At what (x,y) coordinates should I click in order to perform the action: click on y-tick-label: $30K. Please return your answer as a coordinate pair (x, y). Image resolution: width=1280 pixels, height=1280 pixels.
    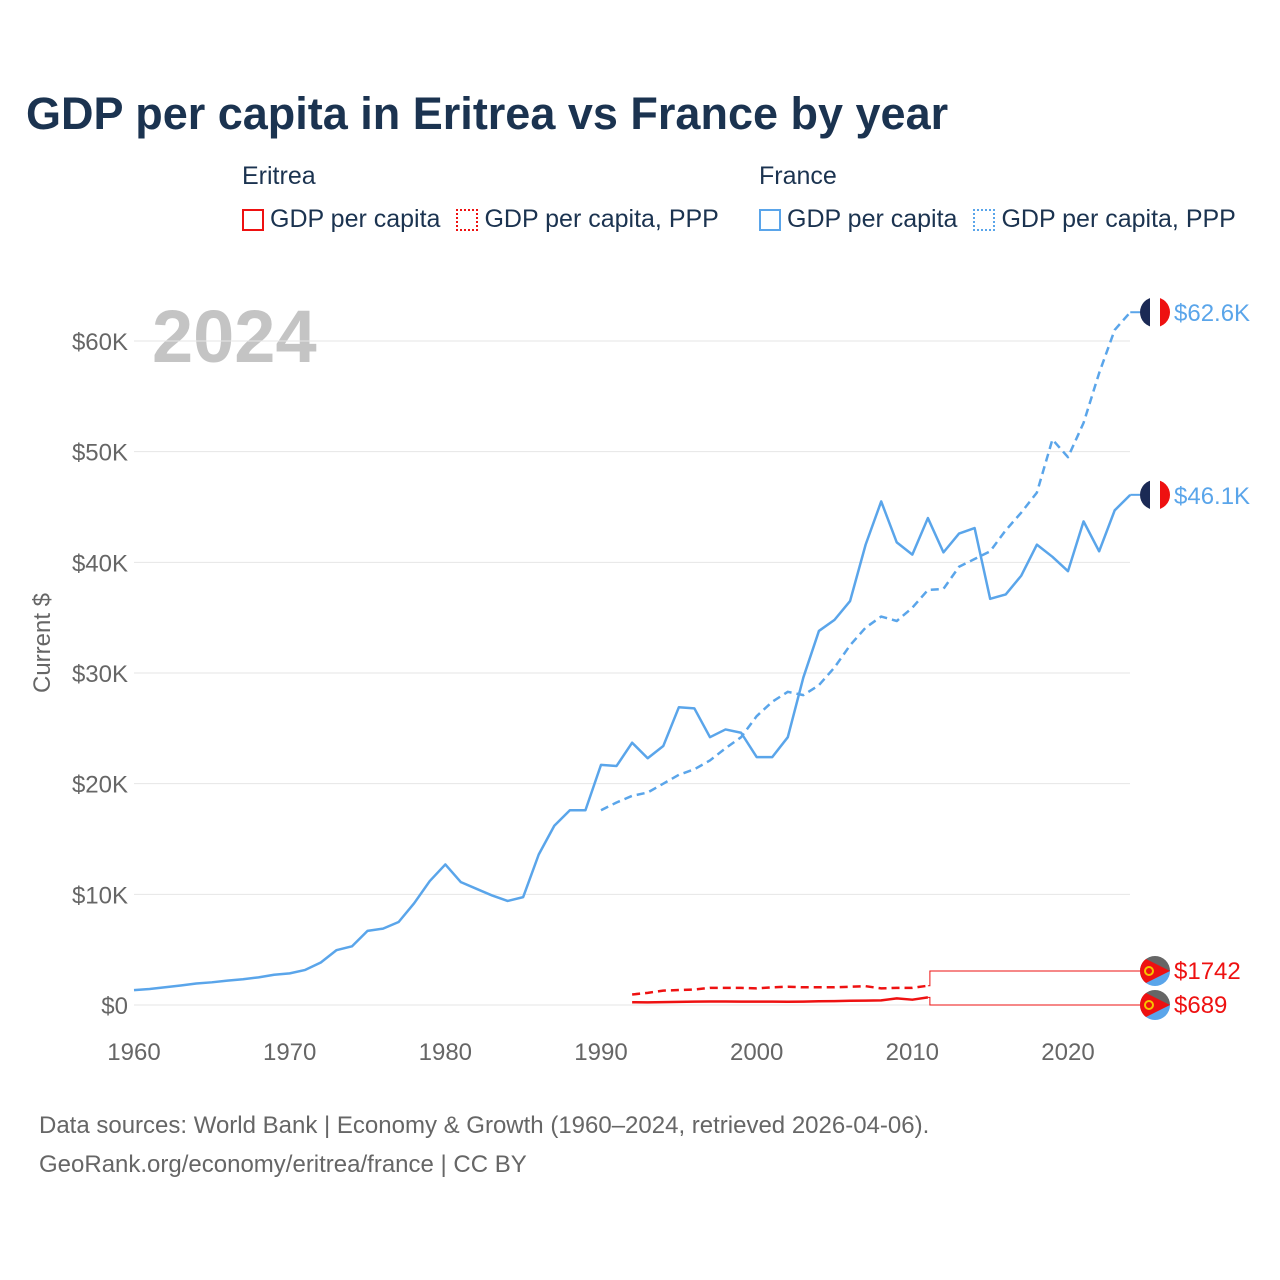
    Looking at the image, I should click on (100, 674).